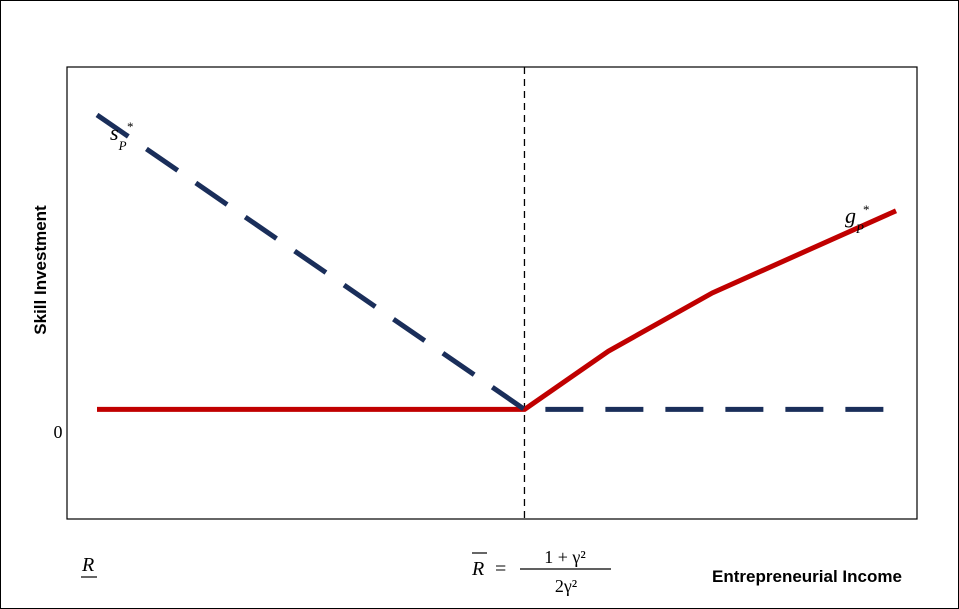  What do you see at coordinates (866, 209) in the screenshot?
I see `series-label-g-sup: *` at bounding box center [866, 209].